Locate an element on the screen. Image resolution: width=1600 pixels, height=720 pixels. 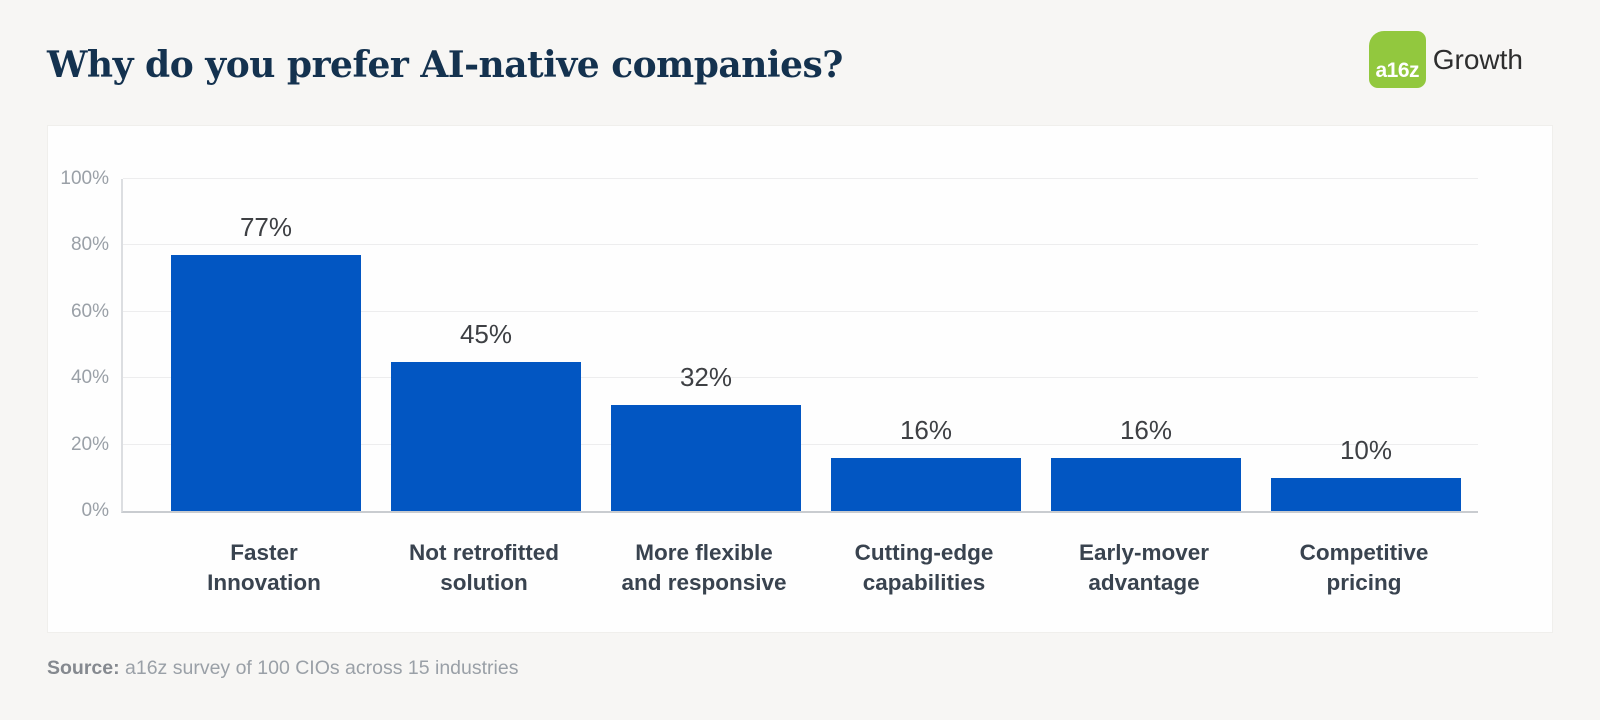
bar-value-label: 45% is located at coordinates (486, 333).